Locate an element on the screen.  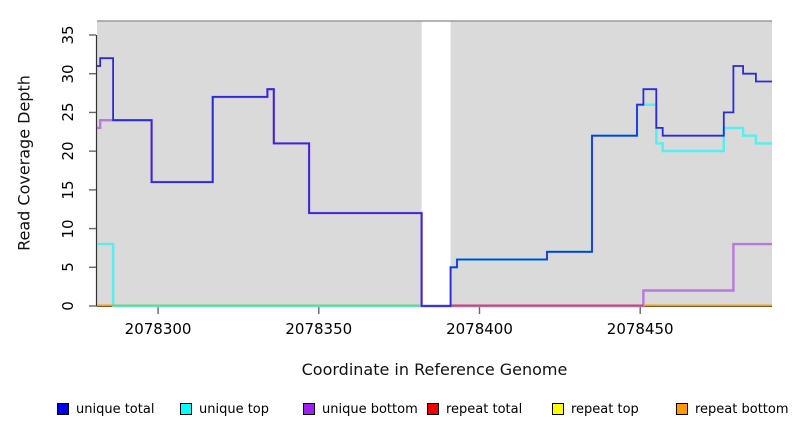
unique-top-swatch-icon is located at coordinates (186, 409).